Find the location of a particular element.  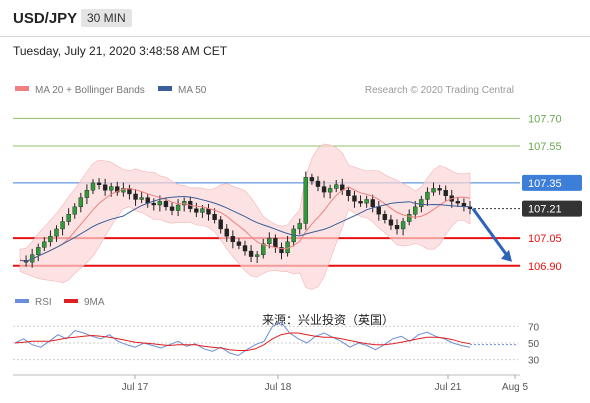

x-tick-label-0: Jul 17 is located at coordinates (135, 387).